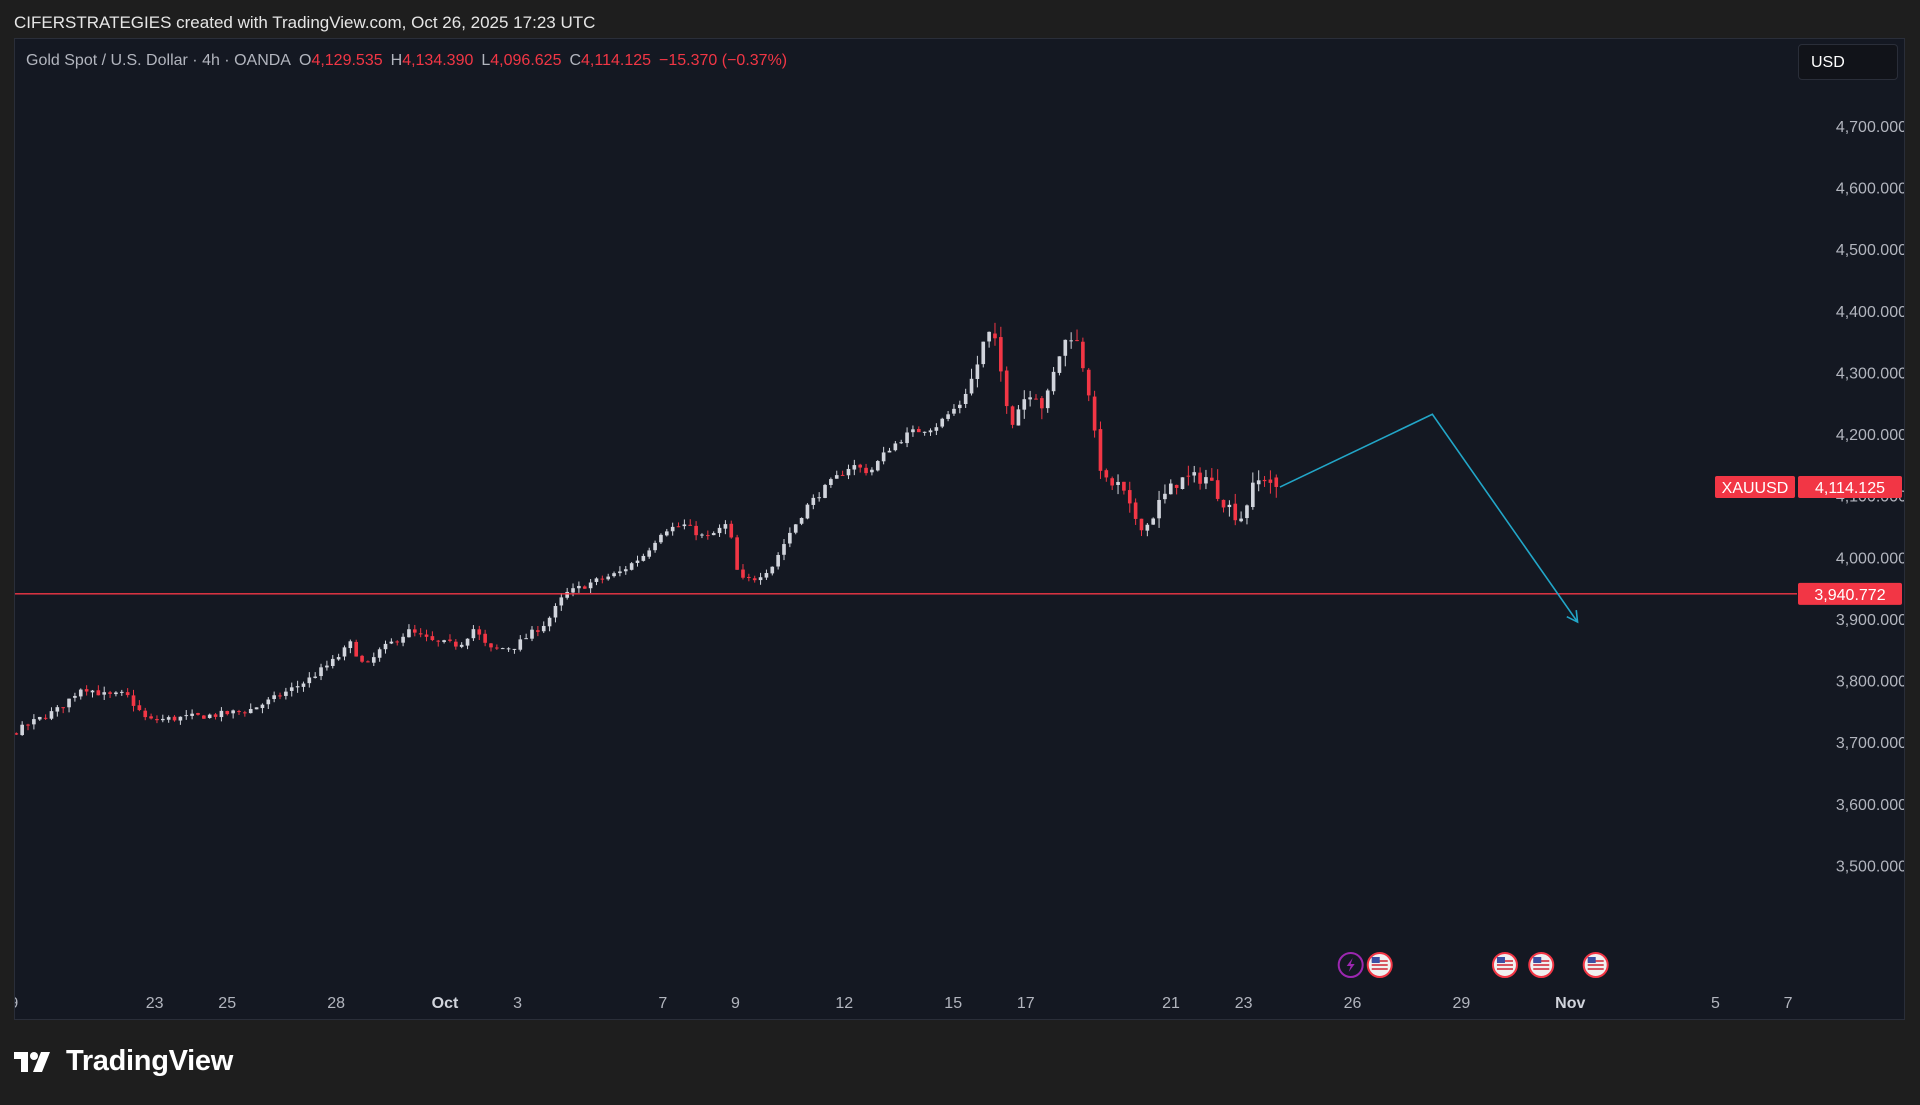  I want to click on y-tick-label: 4,200.000, so click(1870, 435).